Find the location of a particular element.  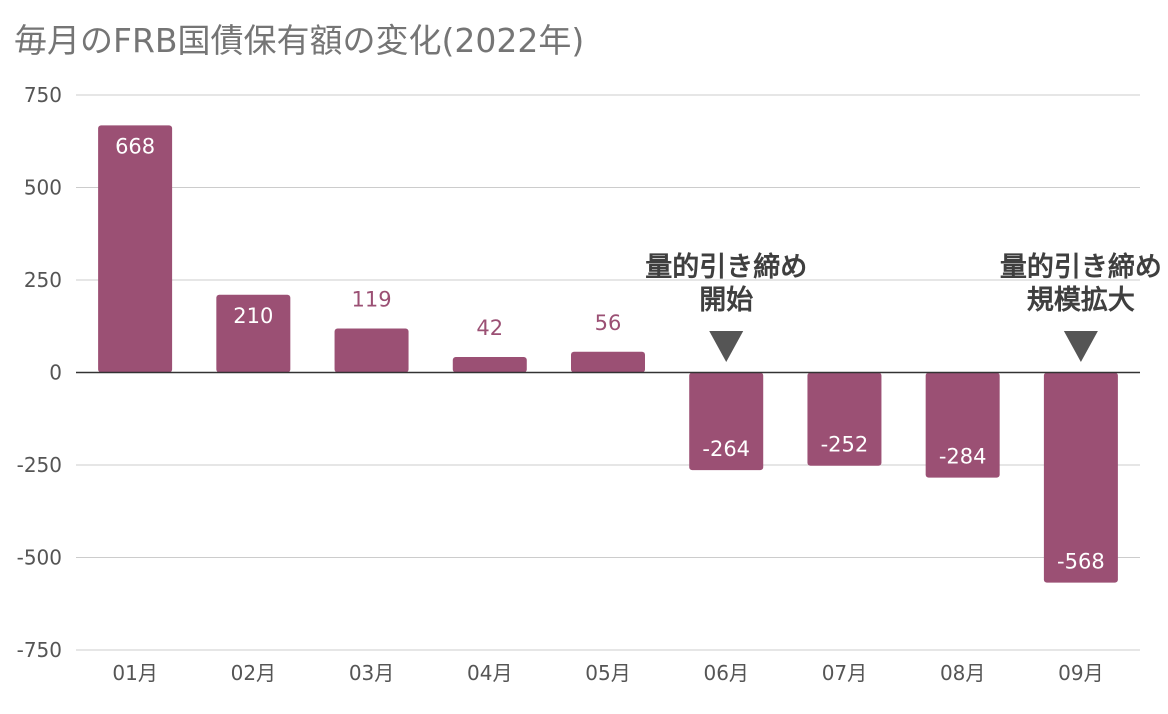

data-label: 119 is located at coordinates (372, 299).